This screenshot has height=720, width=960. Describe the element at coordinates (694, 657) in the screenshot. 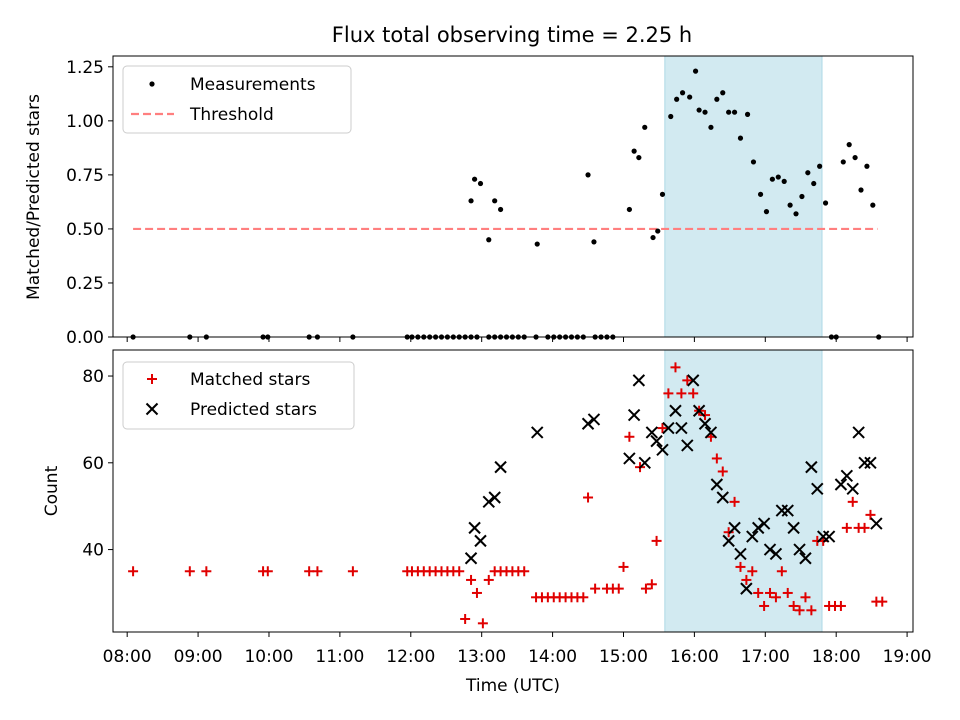

I see `x-tick-label: 16:00` at that location.